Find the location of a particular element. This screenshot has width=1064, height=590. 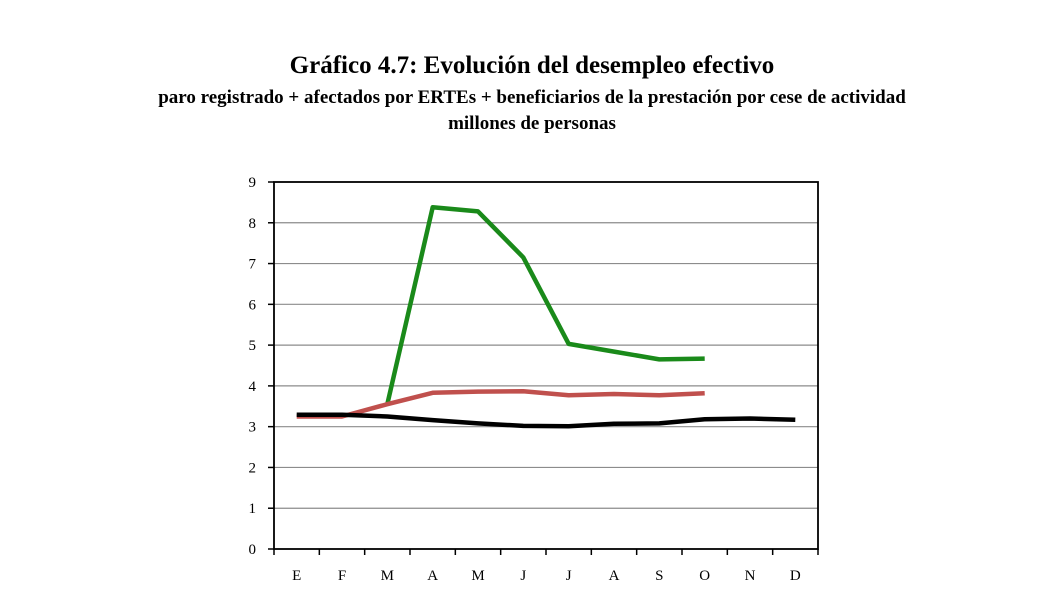

x-tick-label: O is located at coordinates (704, 576).